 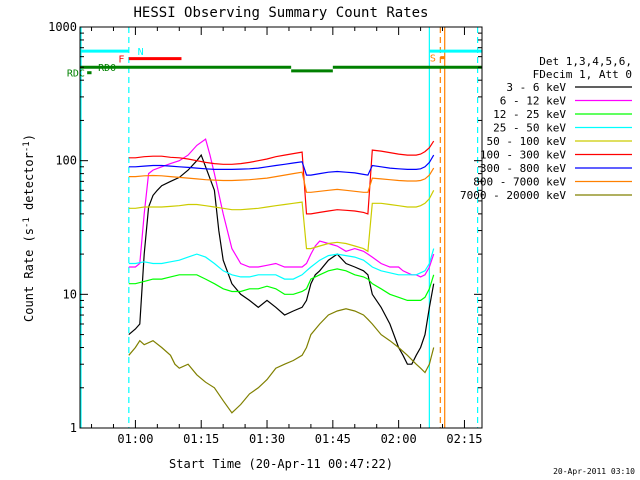 What do you see at coordinates (333, 439) in the screenshot?
I see `x-tick-label-3: 01:45` at bounding box center [333, 439].